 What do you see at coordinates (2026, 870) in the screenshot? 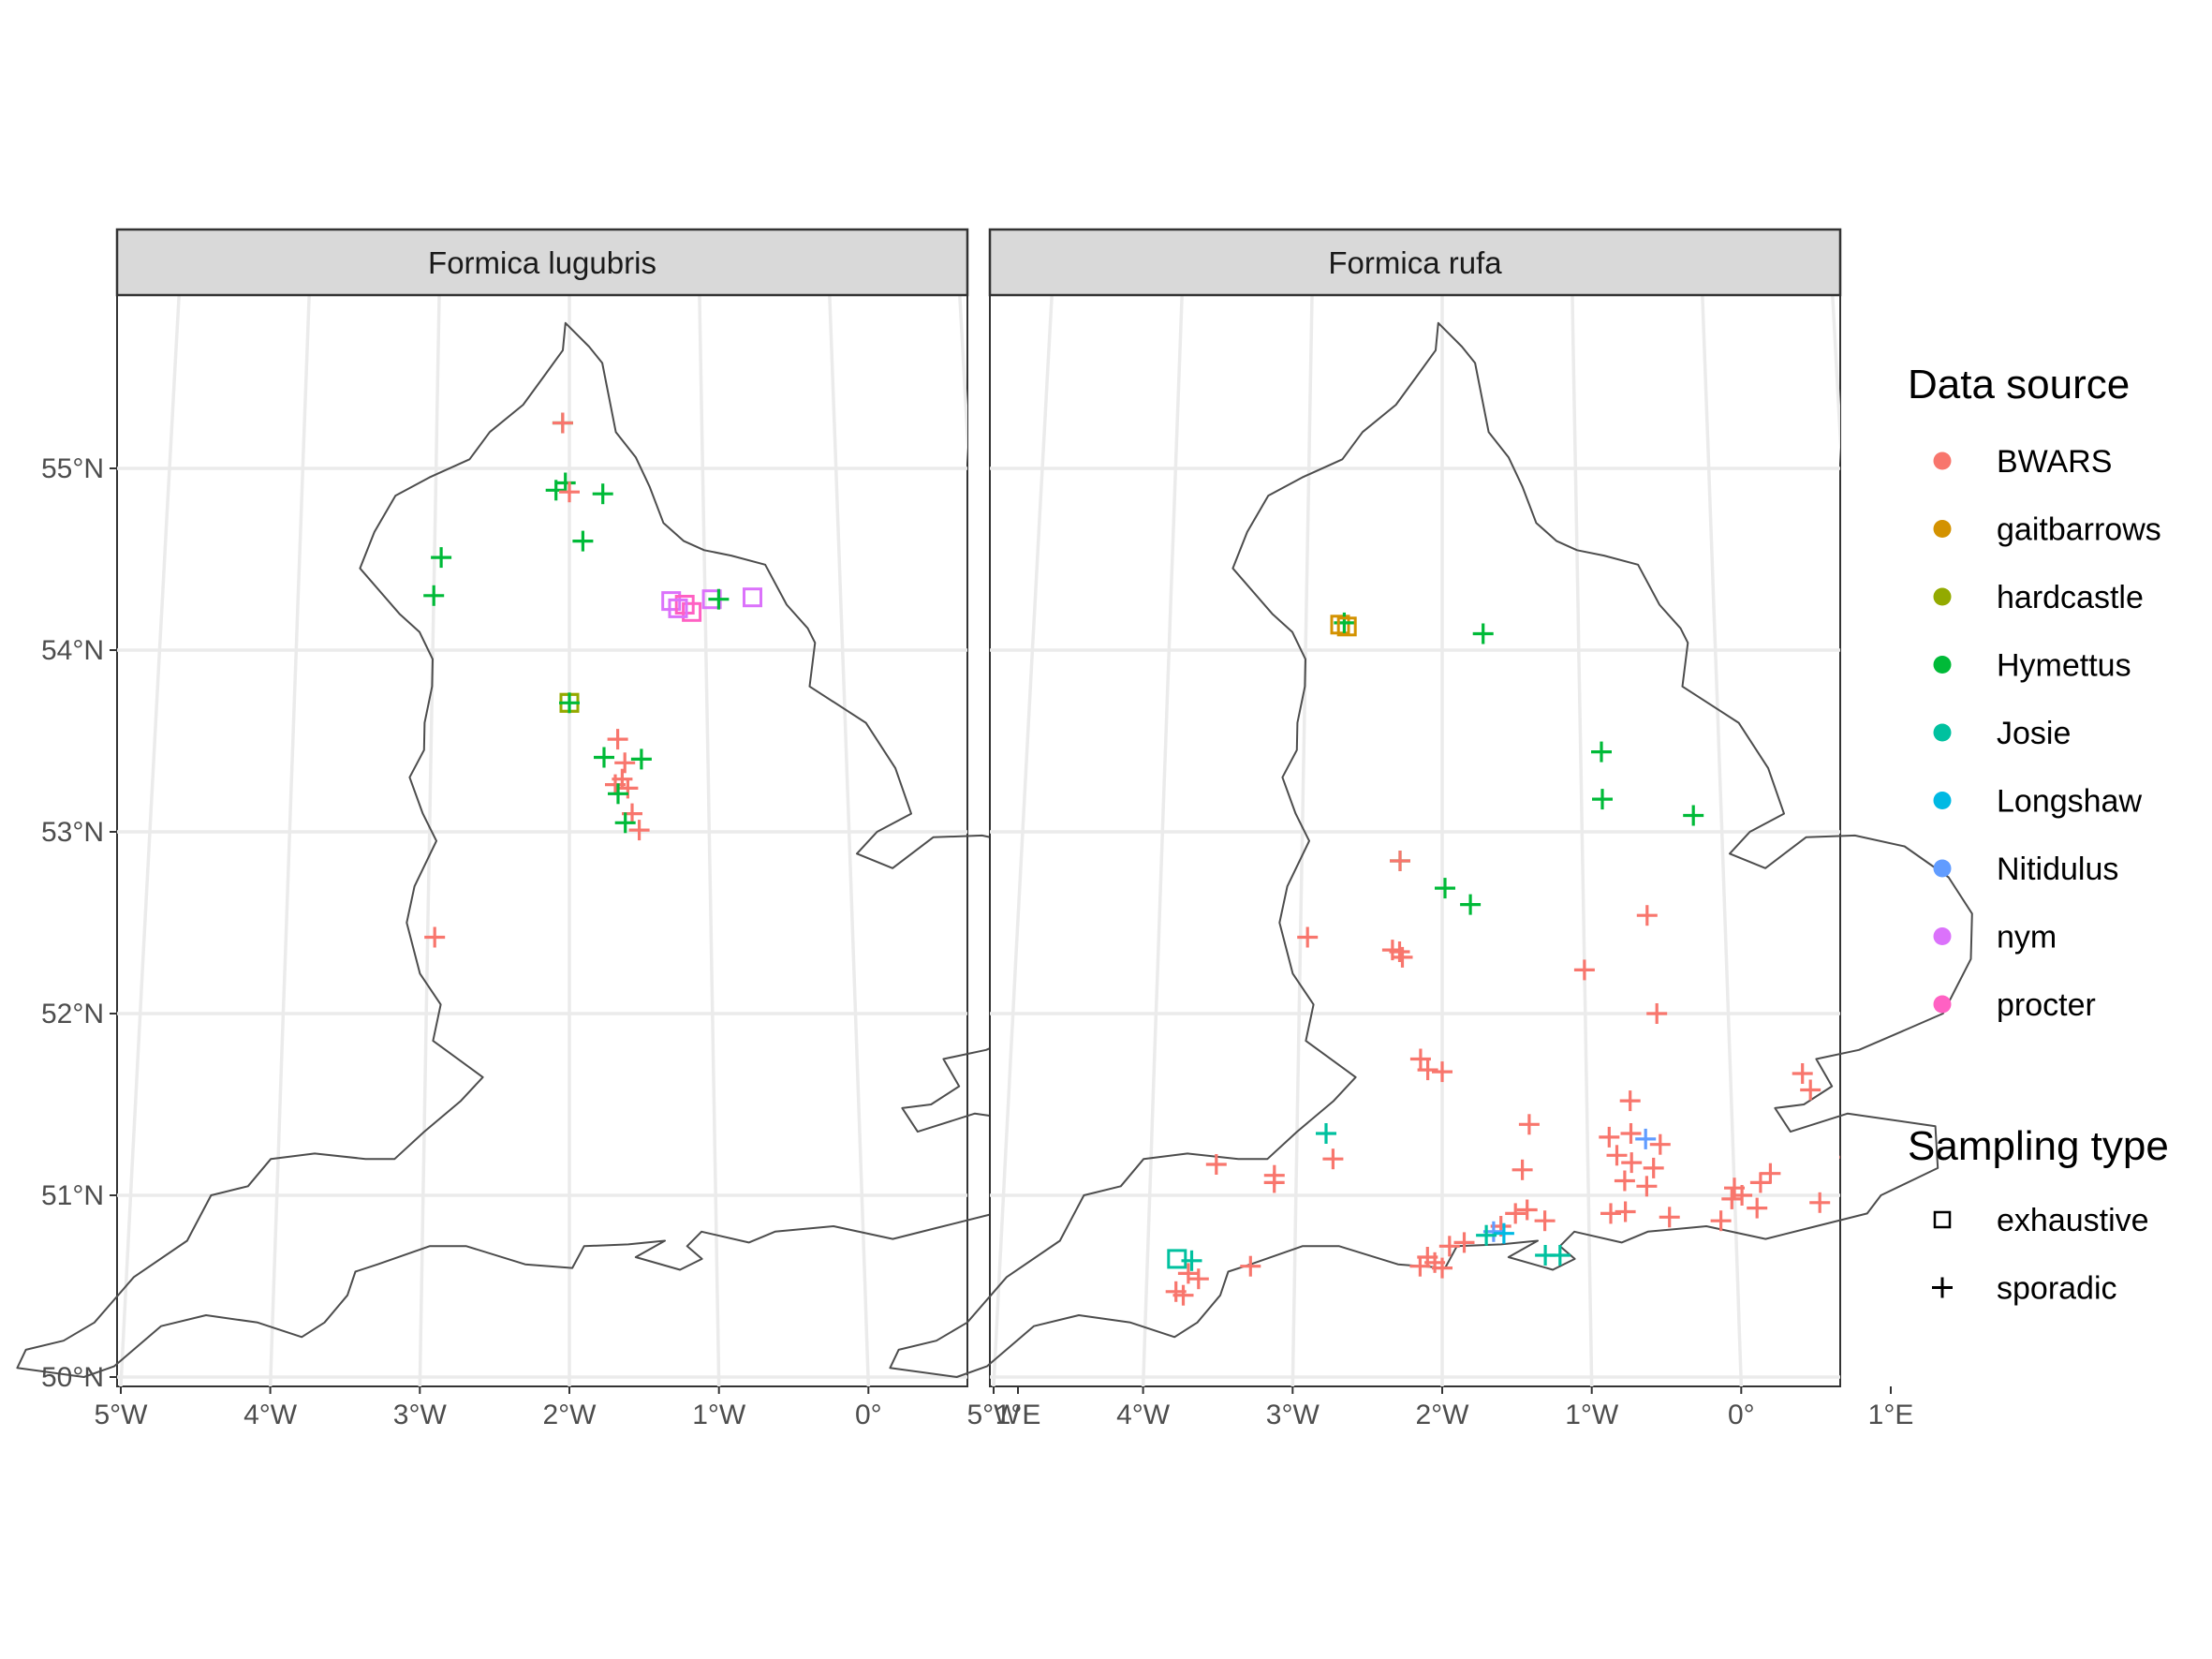
I see `legend-key-nitidulus: Nitidulus` at bounding box center [2026, 870].